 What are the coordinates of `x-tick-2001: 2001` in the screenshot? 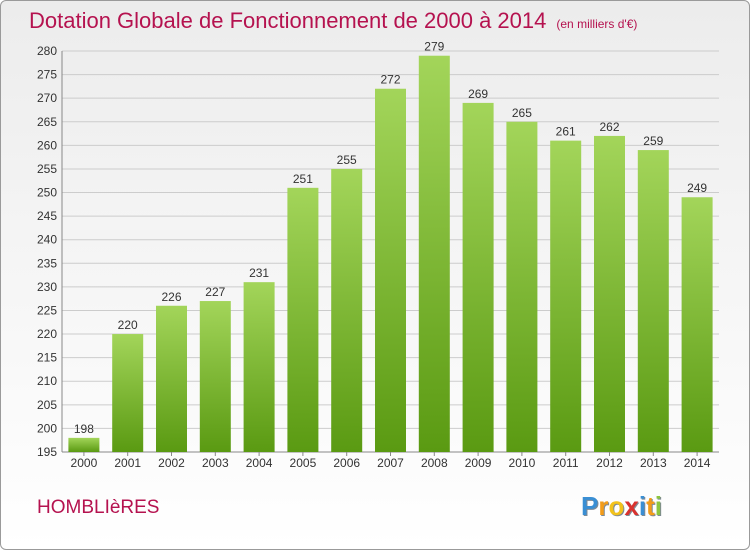 It's located at (127, 463).